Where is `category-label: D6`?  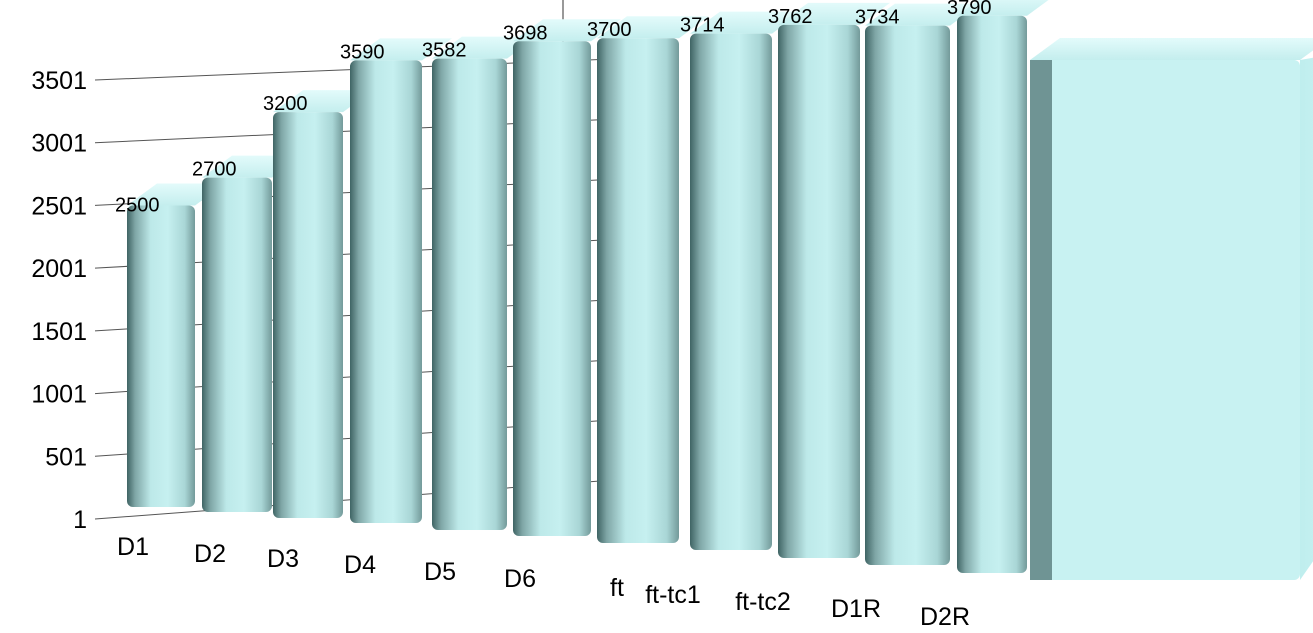
category-label: D6 is located at coordinates (520, 579).